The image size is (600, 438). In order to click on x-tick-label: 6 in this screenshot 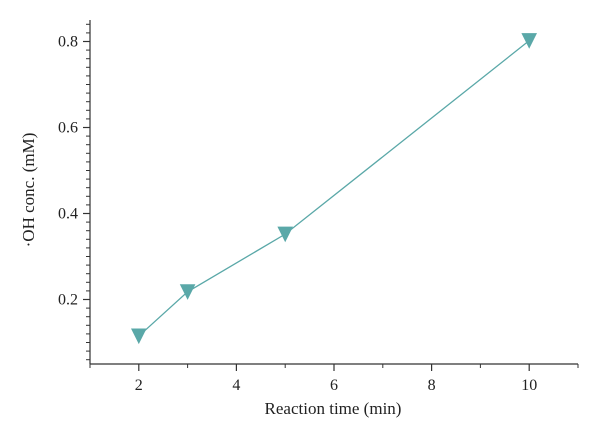, I will do `click(334, 385)`.